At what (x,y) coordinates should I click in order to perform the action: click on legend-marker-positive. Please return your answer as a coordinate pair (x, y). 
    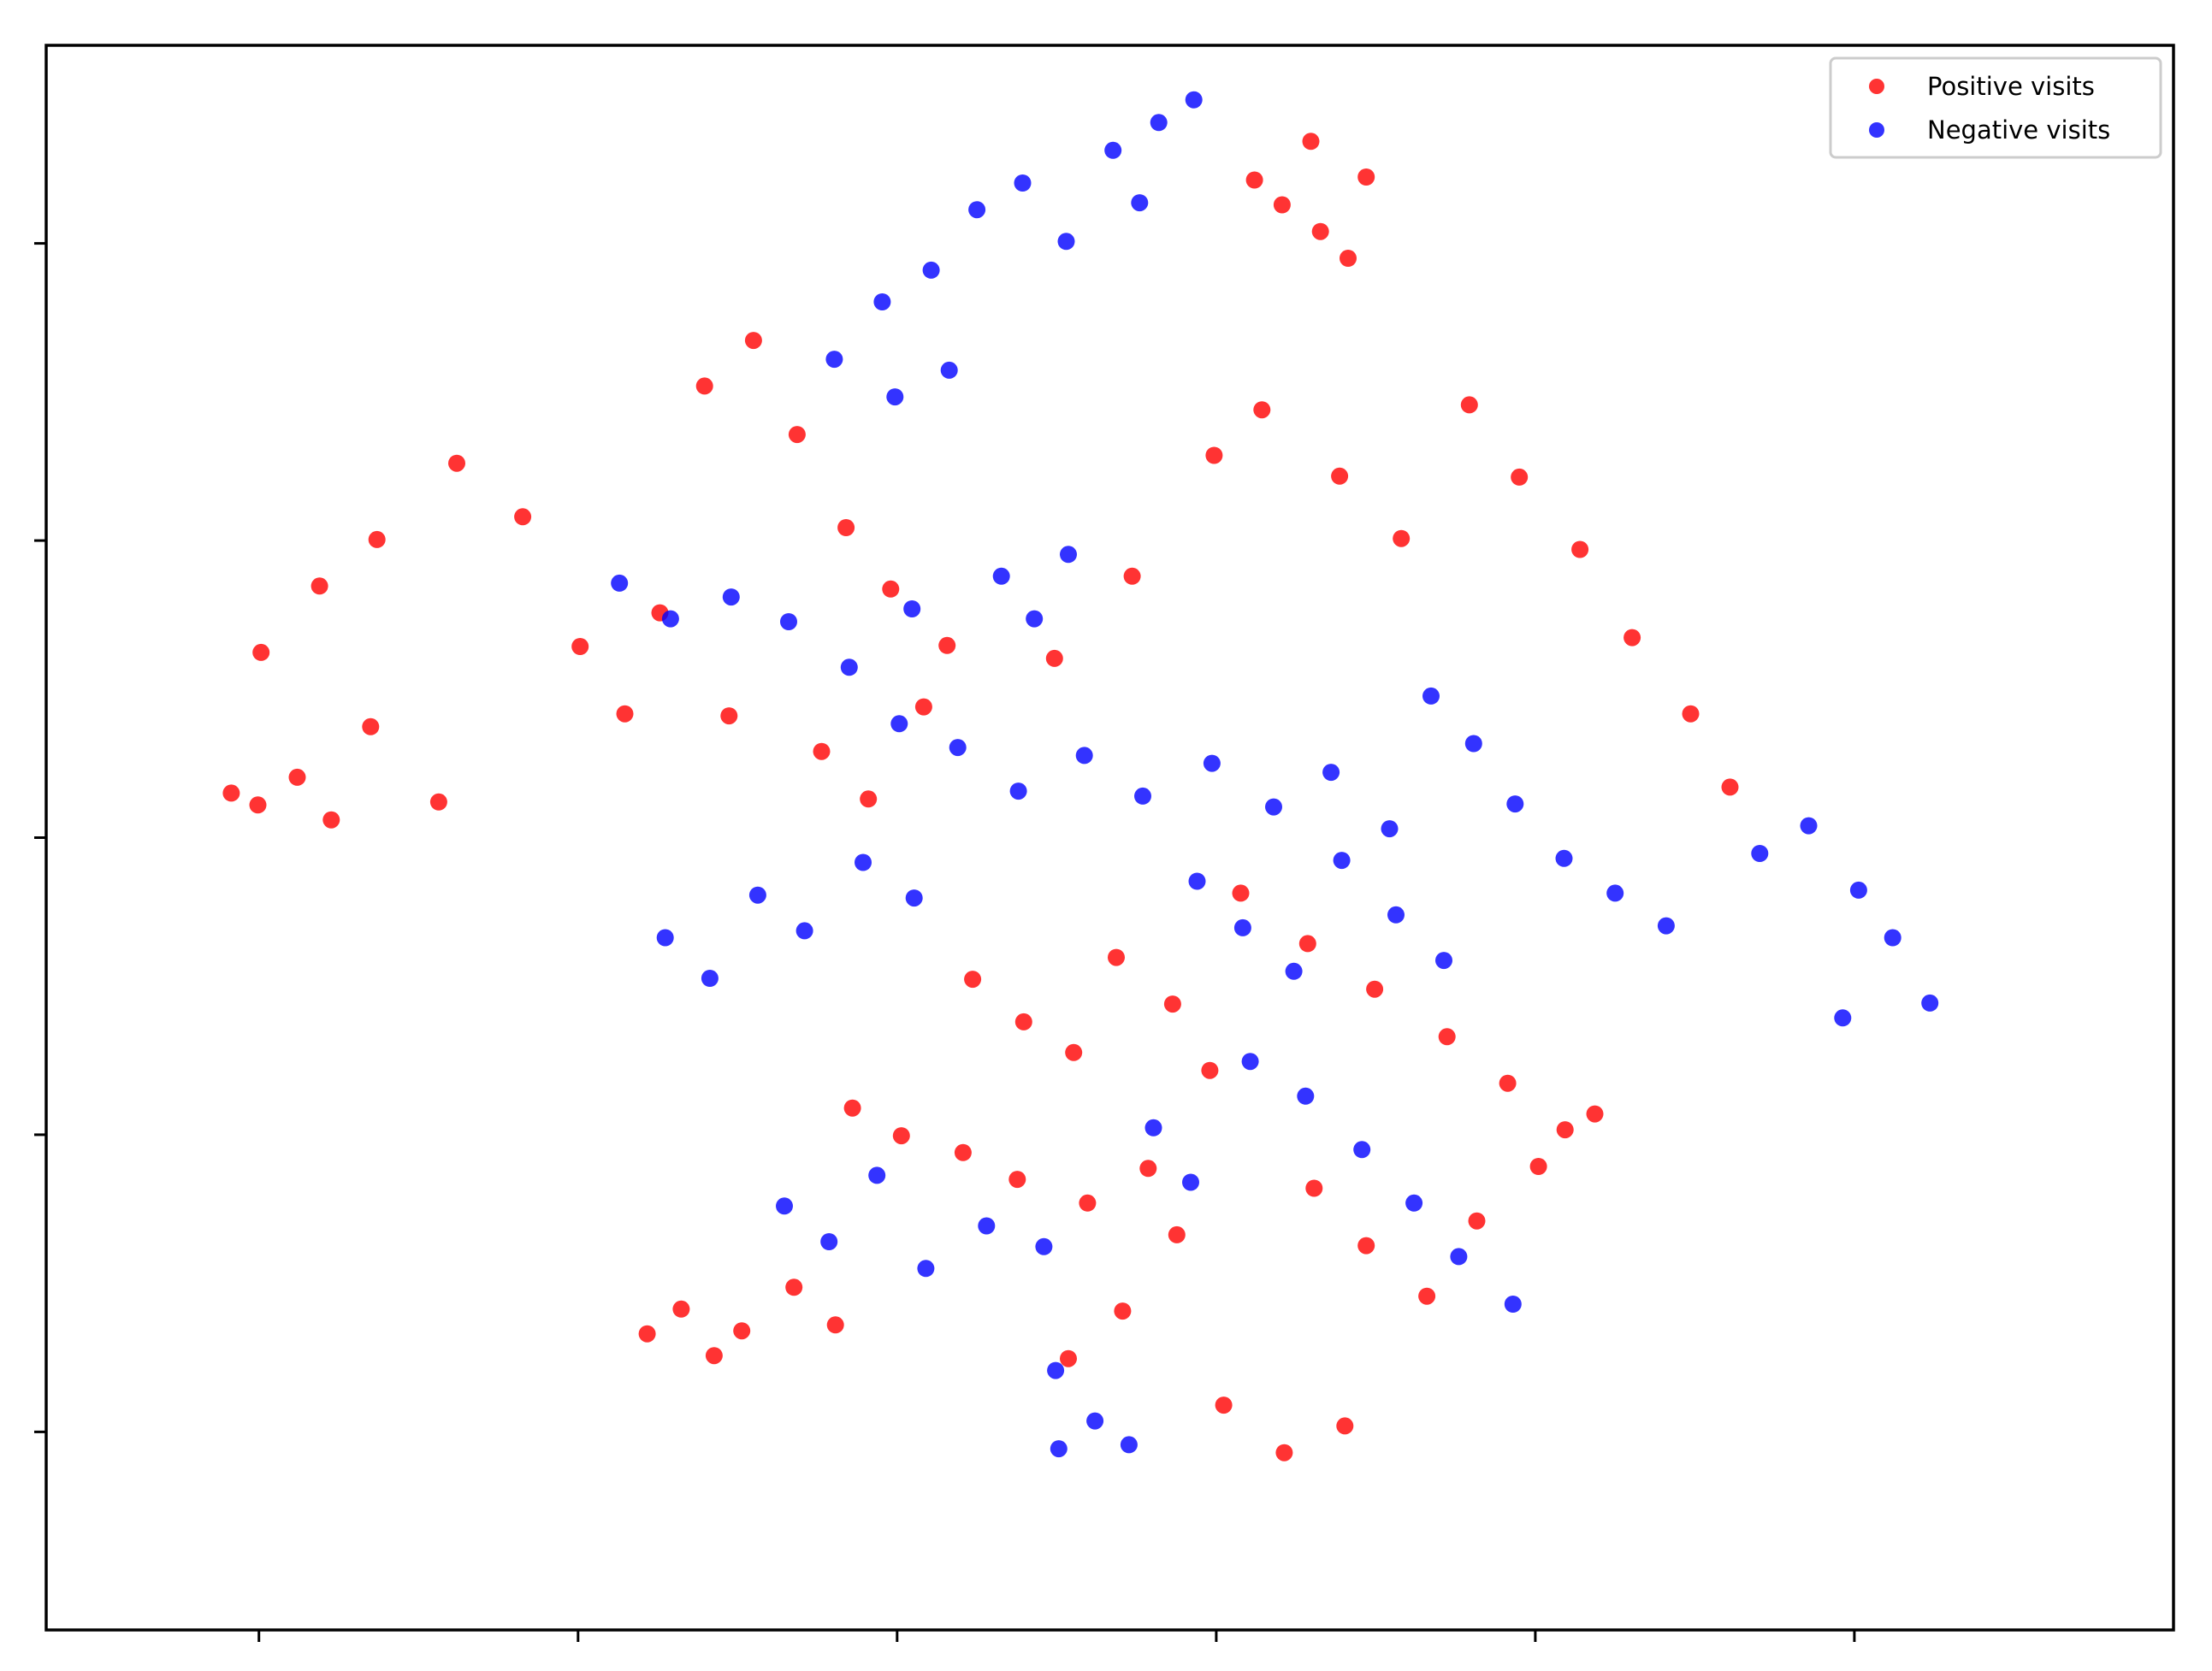
    Looking at the image, I should click on (1876, 86).